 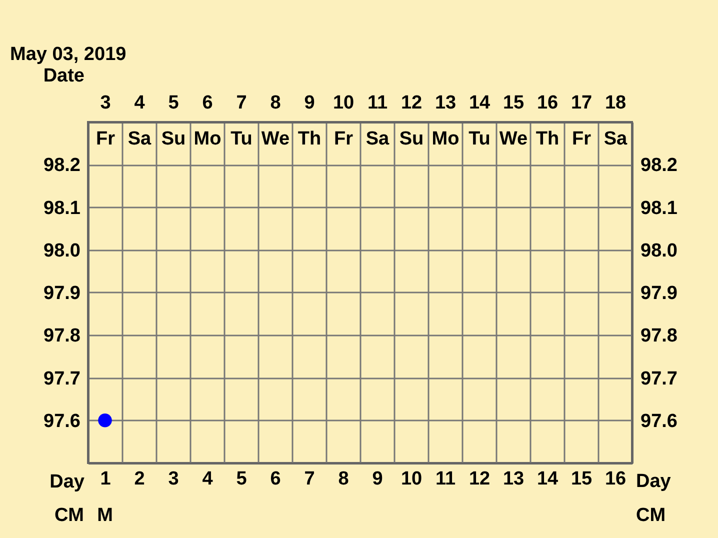 What do you see at coordinates (445, 479) in the screenshot?
I see `x-tick-label: 11` at bounding box center [445, 479].